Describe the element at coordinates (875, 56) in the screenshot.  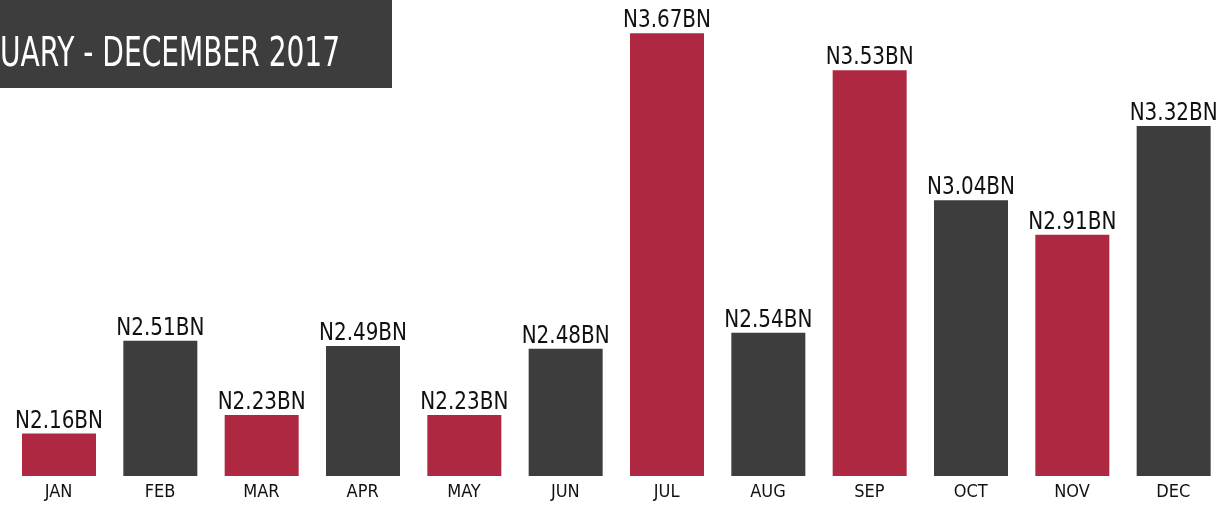
I see `data-label: N3.53BN` at that location.